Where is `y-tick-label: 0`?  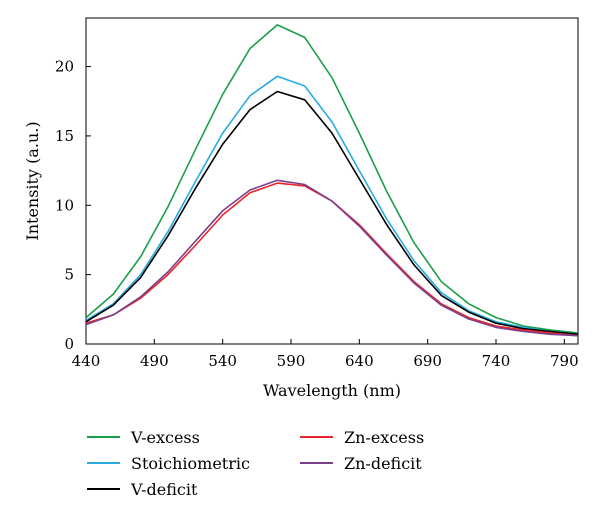
y-tick-label: 0 is located at coordinates (69, 344).